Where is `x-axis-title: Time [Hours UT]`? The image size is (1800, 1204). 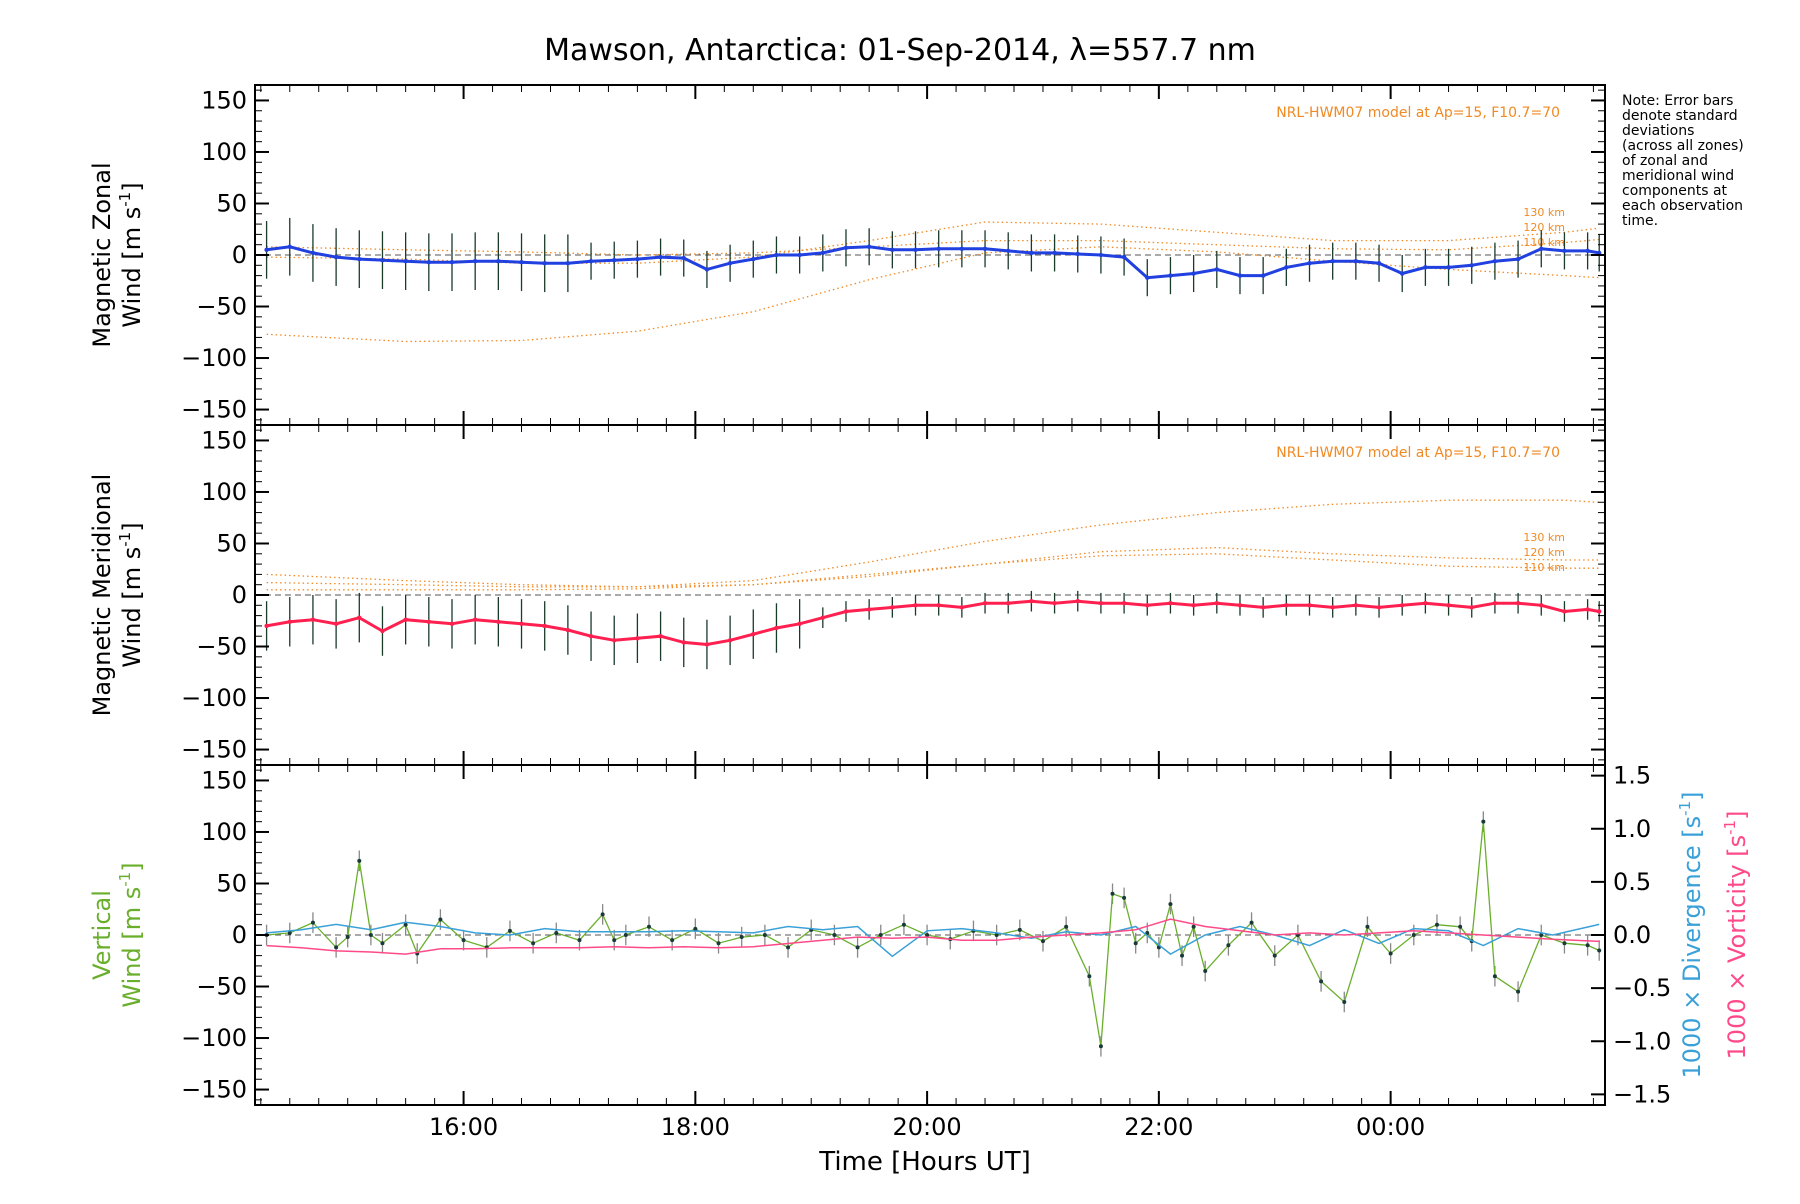
x-axis-title: Time [Hours UT] is located at coordinates (924, 1162).